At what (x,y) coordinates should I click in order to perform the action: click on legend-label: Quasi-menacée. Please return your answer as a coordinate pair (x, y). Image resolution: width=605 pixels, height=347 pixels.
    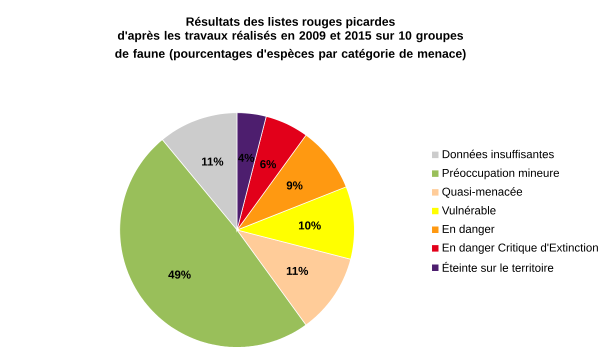
    Looking at the image, I should click on (482, 192).